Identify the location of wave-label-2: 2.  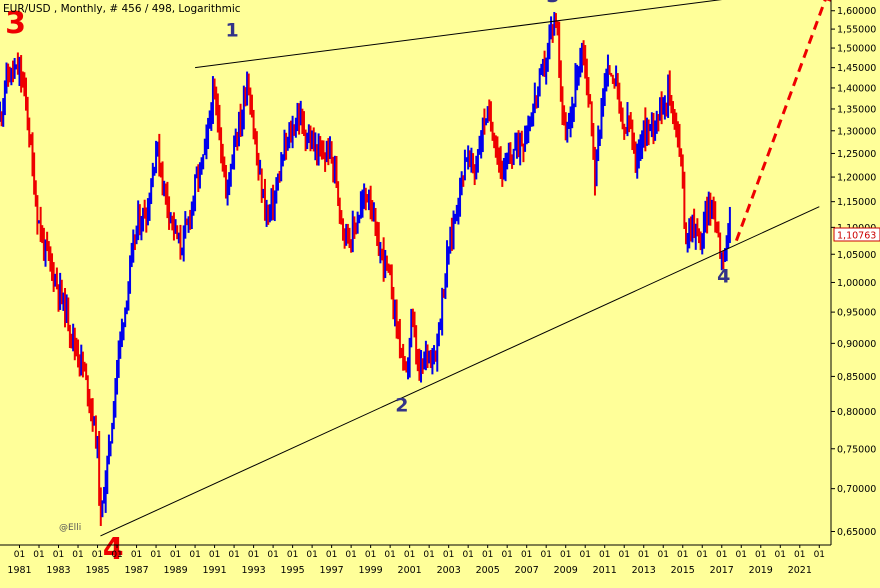
(401, 405).